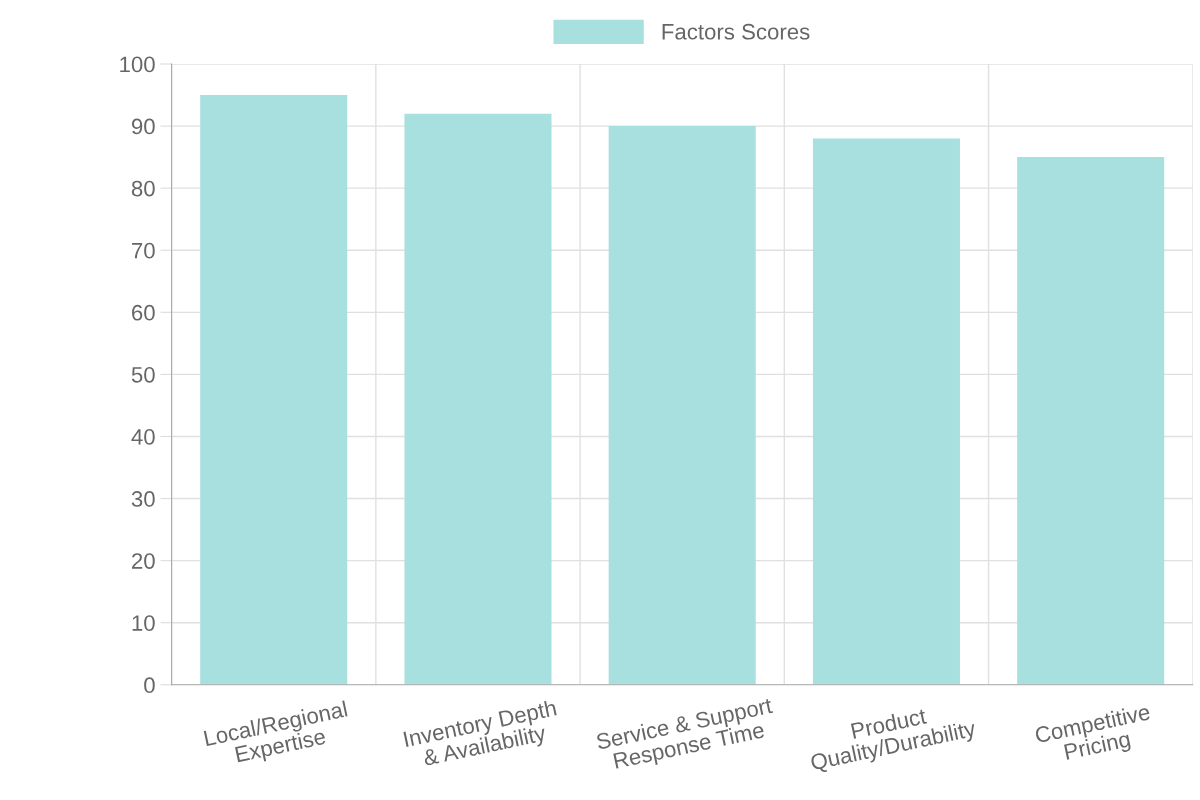 This screenshot has width=1200, height=800. What do you see at coordinates (143, 312) in the screenshot?
I see `y-tick-label: 60` at bounding box center [143, 312].